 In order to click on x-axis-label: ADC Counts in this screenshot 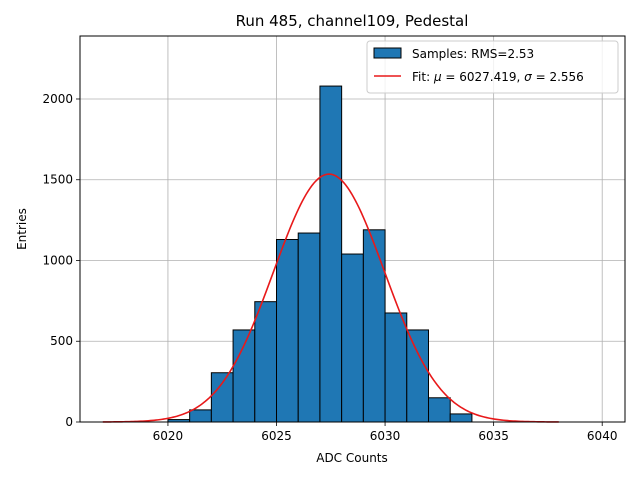, I will do `click(352, 458)`.